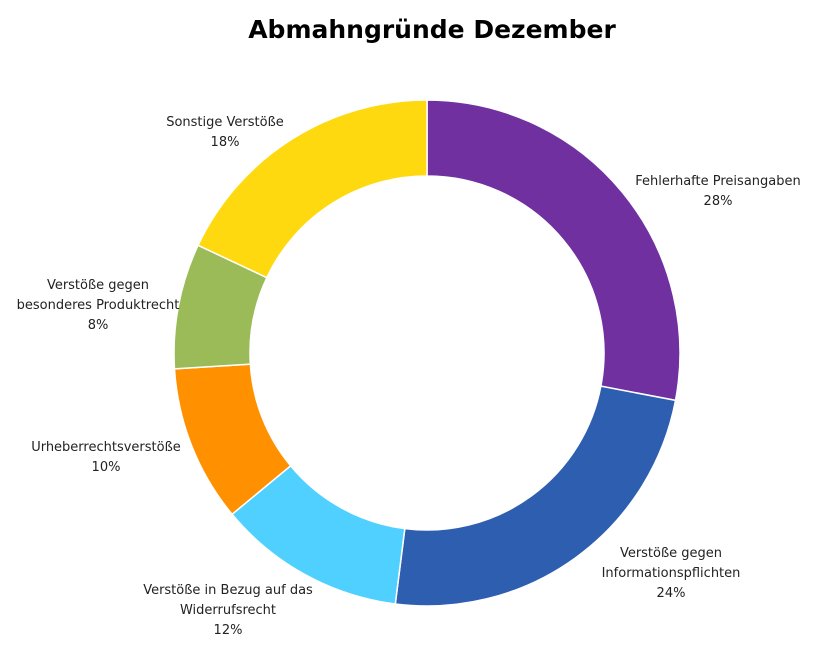 This screenshot has width=813, height=653. I want to click on slice-label-6: Sonstige Verstöße 18%, so click(225, 132).